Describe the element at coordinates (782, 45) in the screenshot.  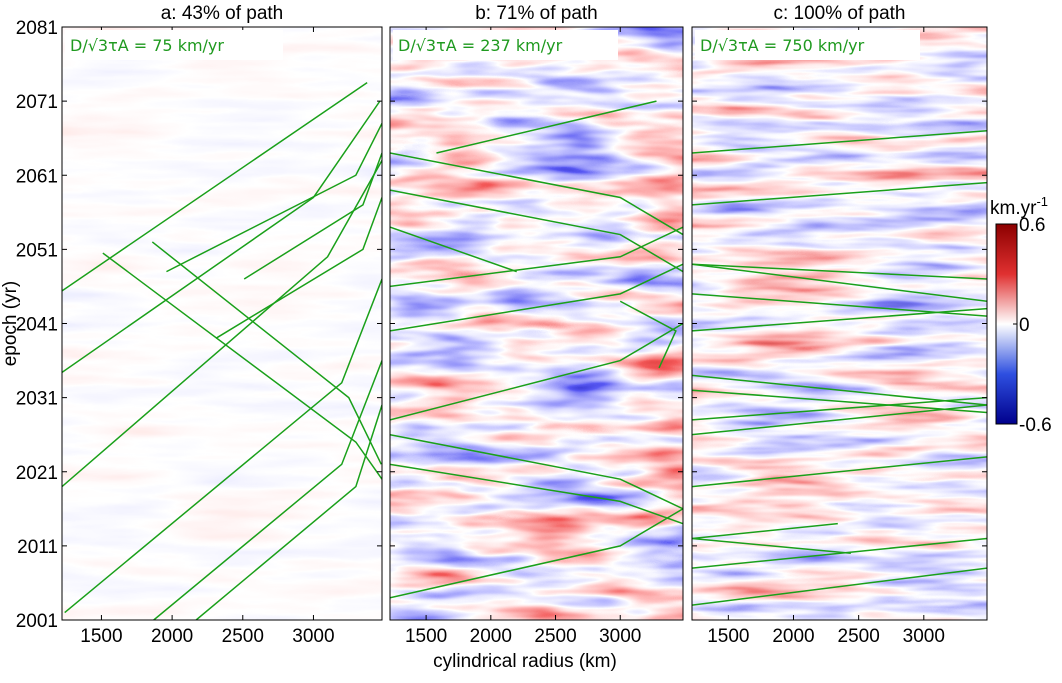
I see `annotation: D/√3τA = 750 km/yr` at that location.